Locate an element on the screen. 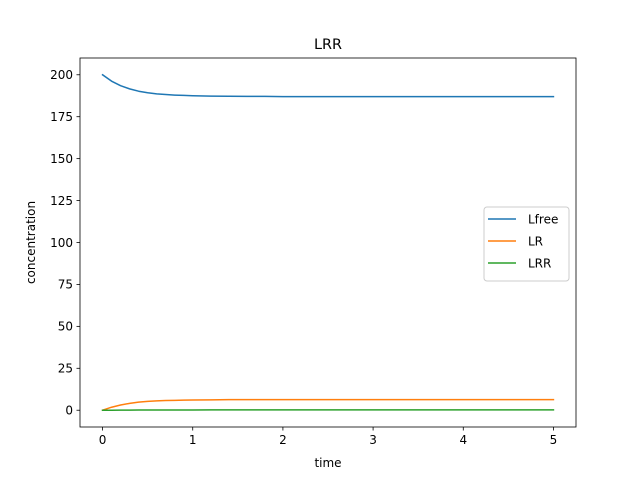  legend-label-lr: LR is located at coordinates (535, 241).